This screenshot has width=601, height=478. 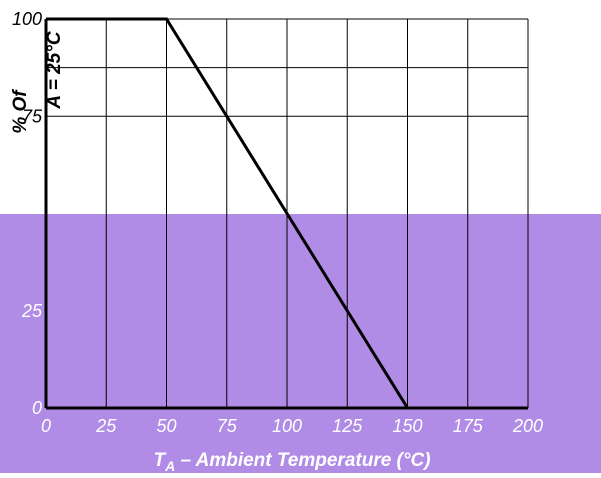 I want to click on x-tick-label: 175, so click(x=468, y=426).